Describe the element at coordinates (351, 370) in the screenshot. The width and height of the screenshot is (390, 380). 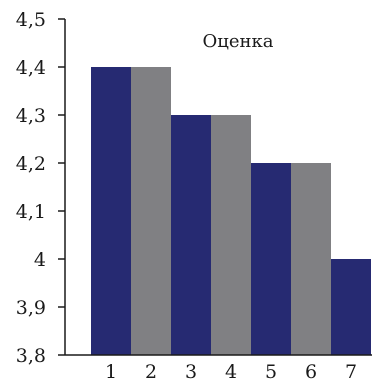
I see `x-tick-label: 7` at that location.